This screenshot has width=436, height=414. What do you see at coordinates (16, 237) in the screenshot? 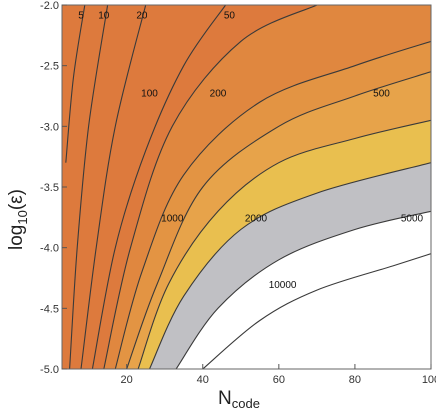
I see `y-axis-title-main: log` at bounding box center [16, 237].